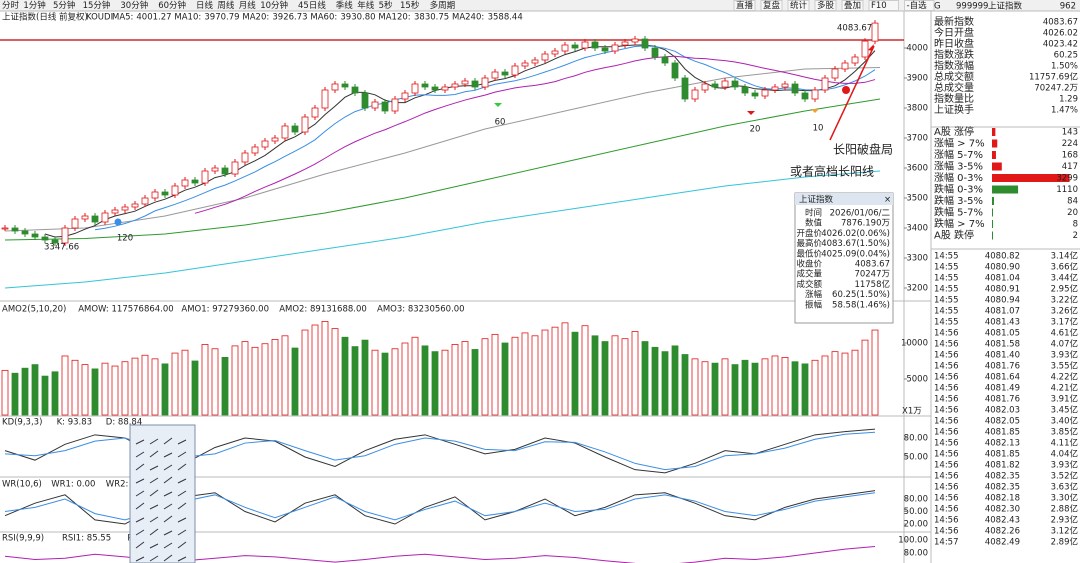 This screenshot has height=563, width=1080. I want to click on period-tab: 多周期, so click(443, 5).